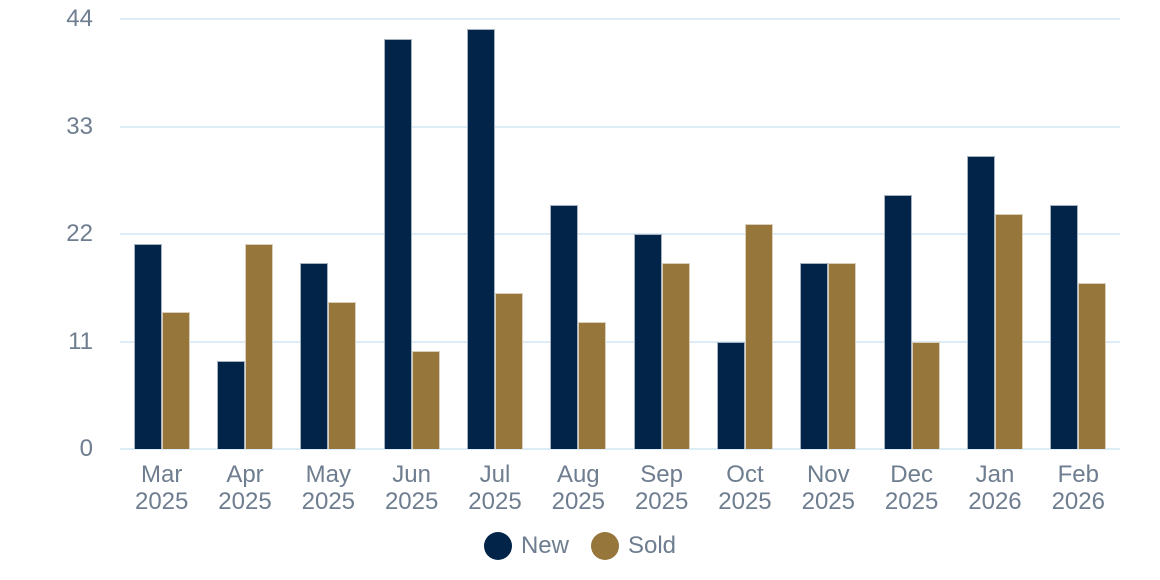 Image resolution: width=1160 pixels, height=580 pixels. Describe the element at coordinates (828, 474) in the screenshot. I see `x-tick-month: Nov` at that location.